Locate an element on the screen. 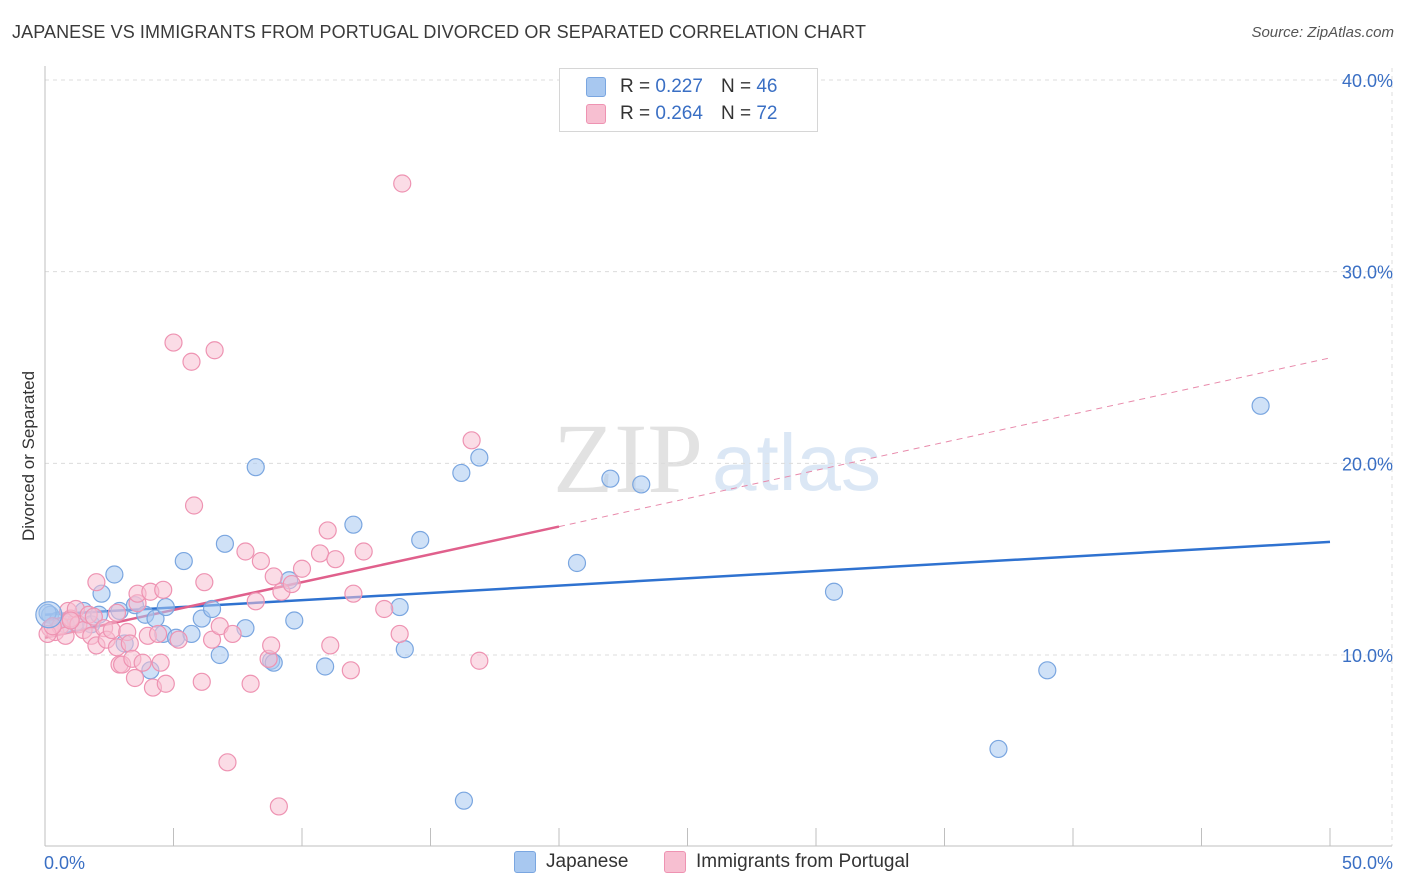 The image size is (1406, 892). y-tick-label: 10.0% is located at coordinates (1367, 656).